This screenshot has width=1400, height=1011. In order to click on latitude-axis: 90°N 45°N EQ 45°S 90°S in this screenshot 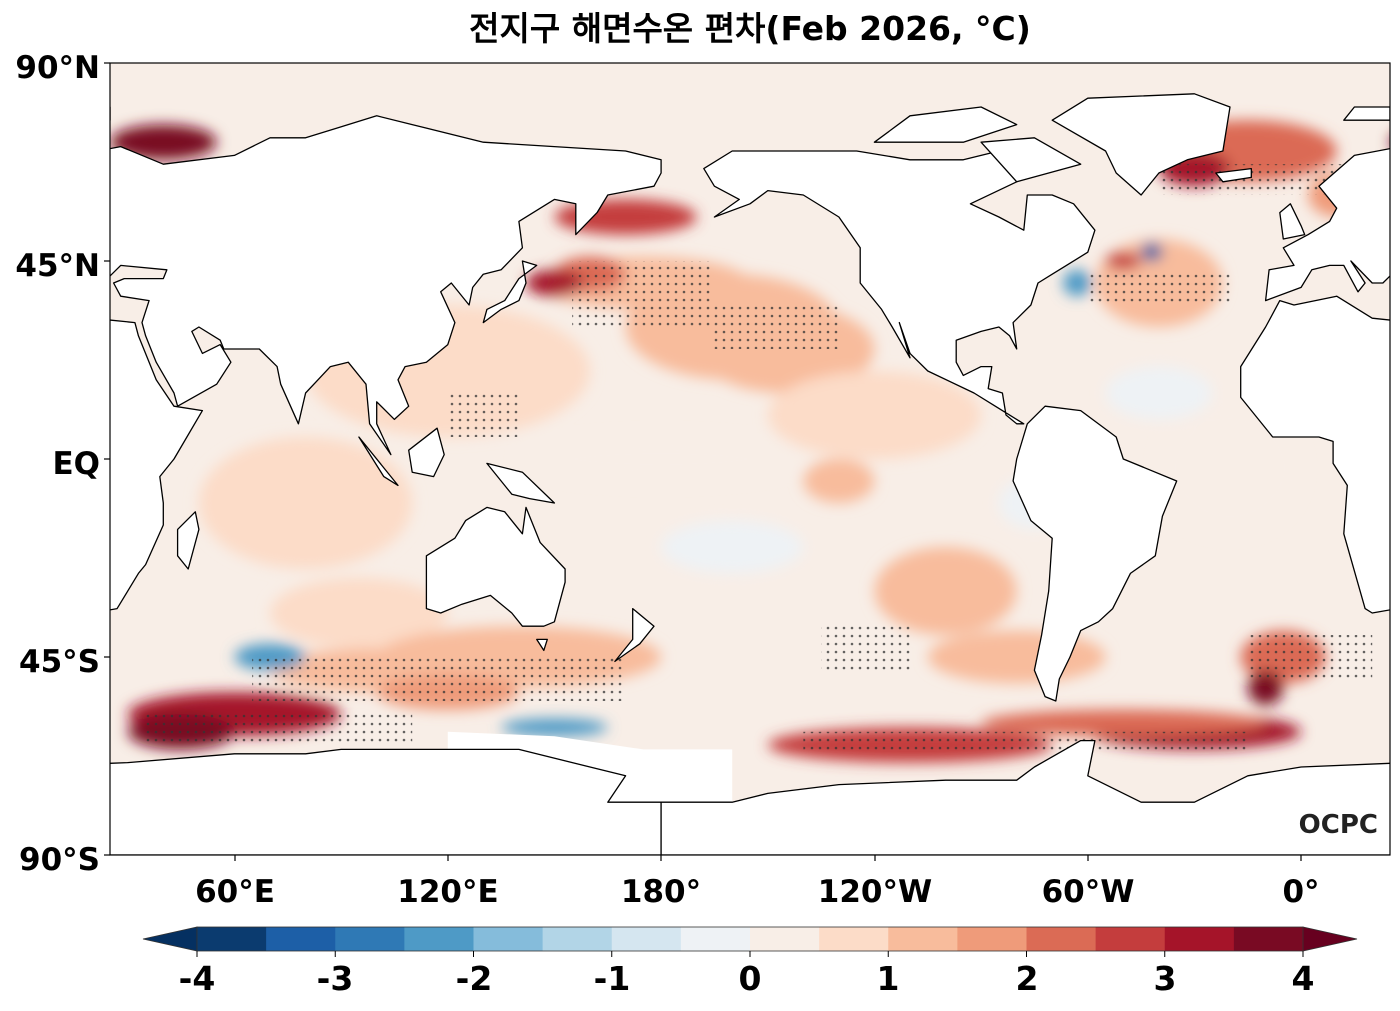, I will do `click(57, 464)`.